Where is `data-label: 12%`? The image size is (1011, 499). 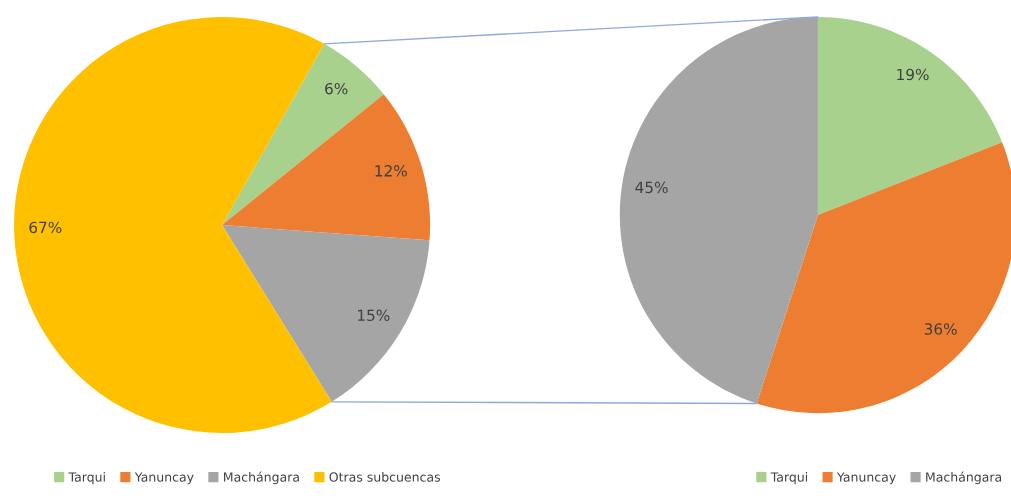
data-label: 12% is located at coordinates (391, 171).